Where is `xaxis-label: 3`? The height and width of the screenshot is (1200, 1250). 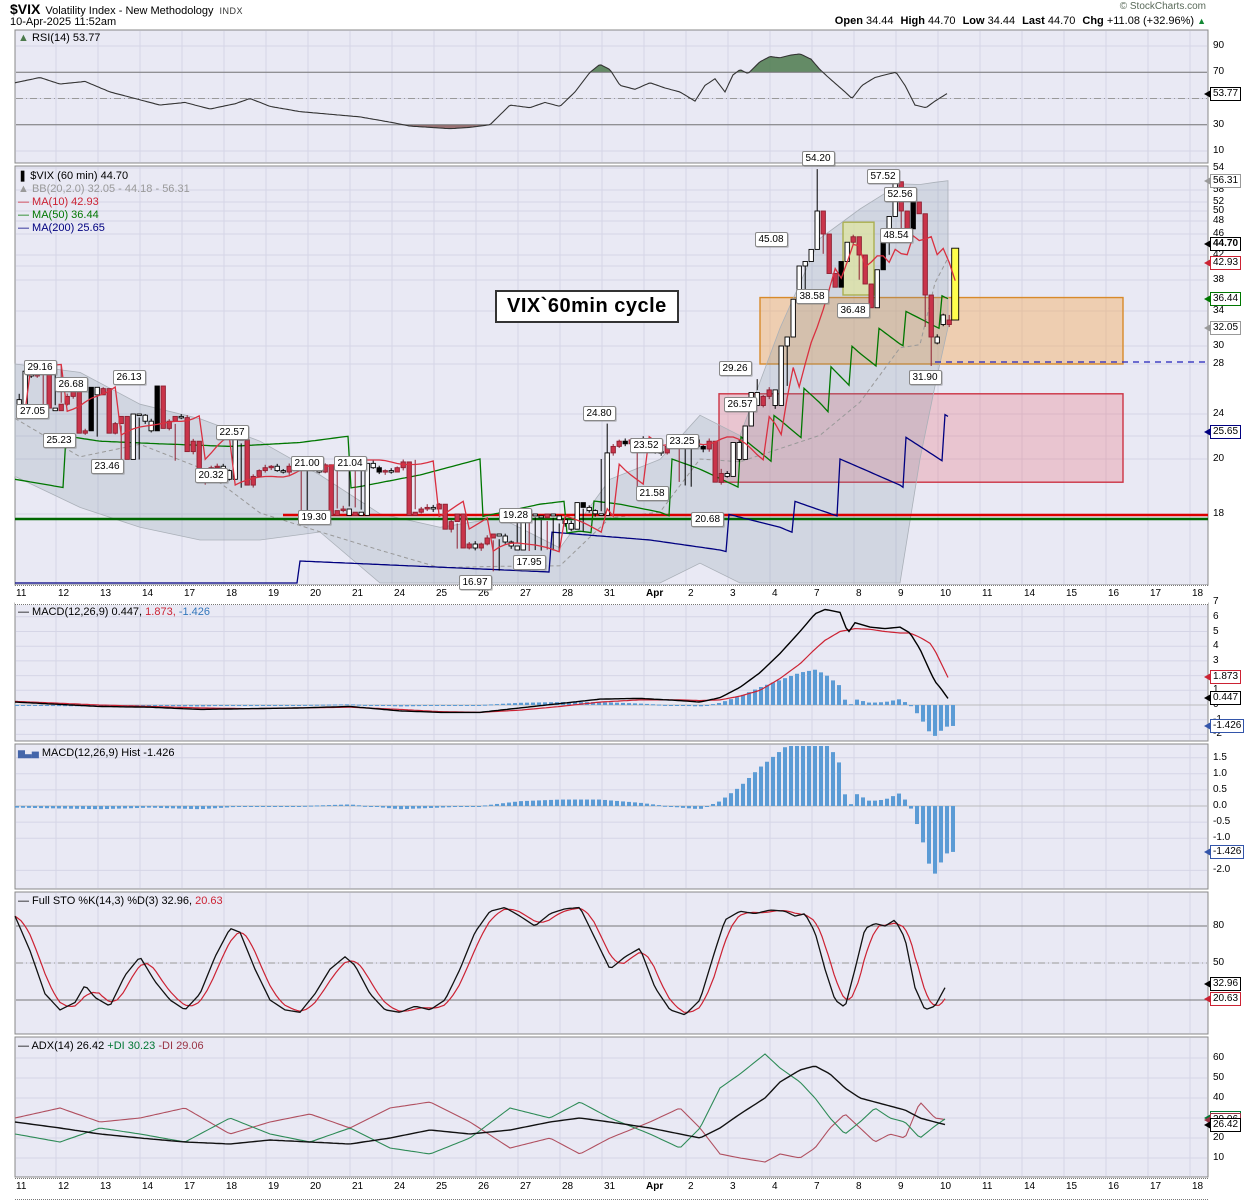 xaxis-label: 3 is located at coordinates (733, 1186).